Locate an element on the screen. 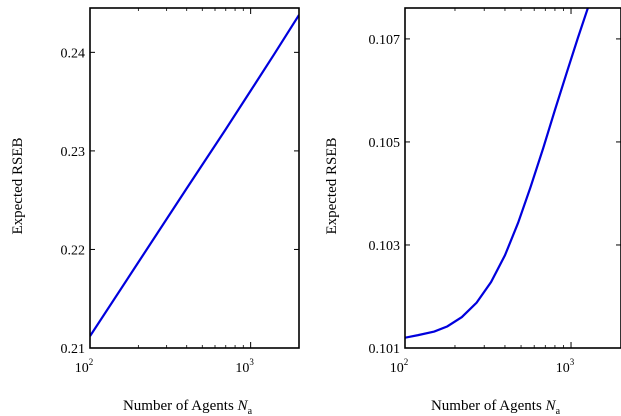 The width and height of the screenshot is (621, 416). y-tick-label: 0.21 is located at coordinates (73, 349).